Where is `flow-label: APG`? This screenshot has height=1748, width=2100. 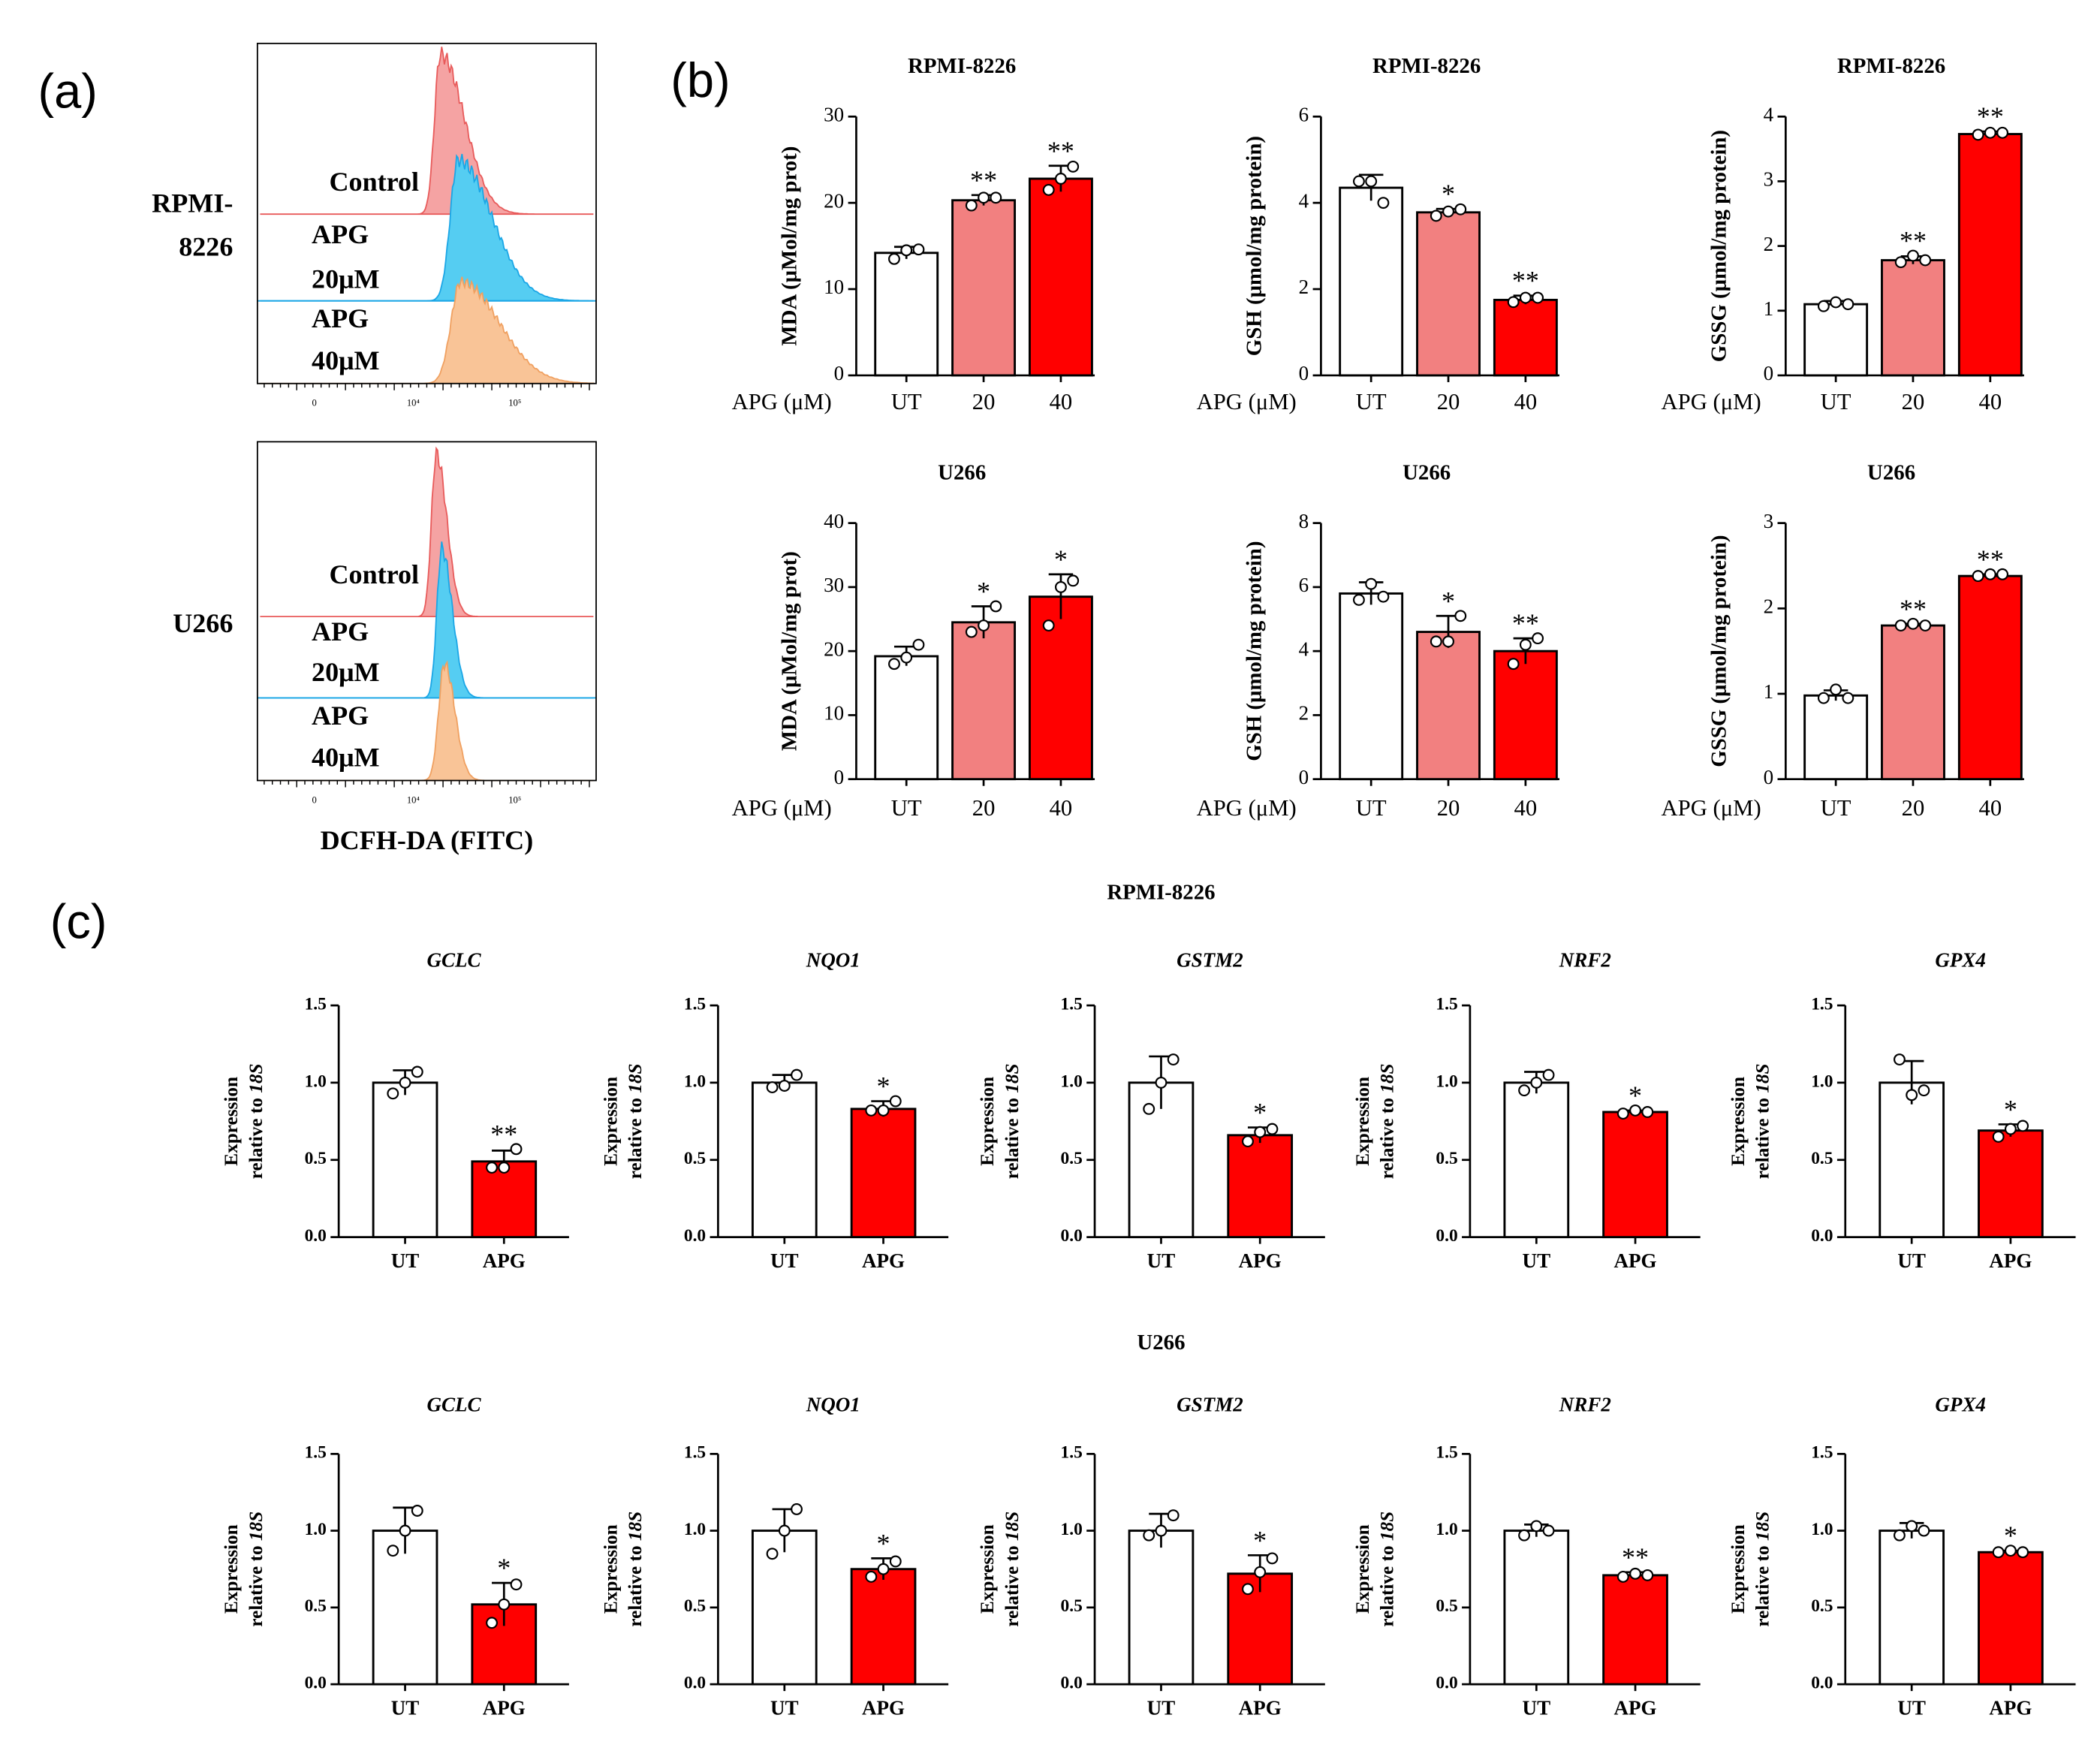 flow-label: APG is located at coordinates (340, 716).